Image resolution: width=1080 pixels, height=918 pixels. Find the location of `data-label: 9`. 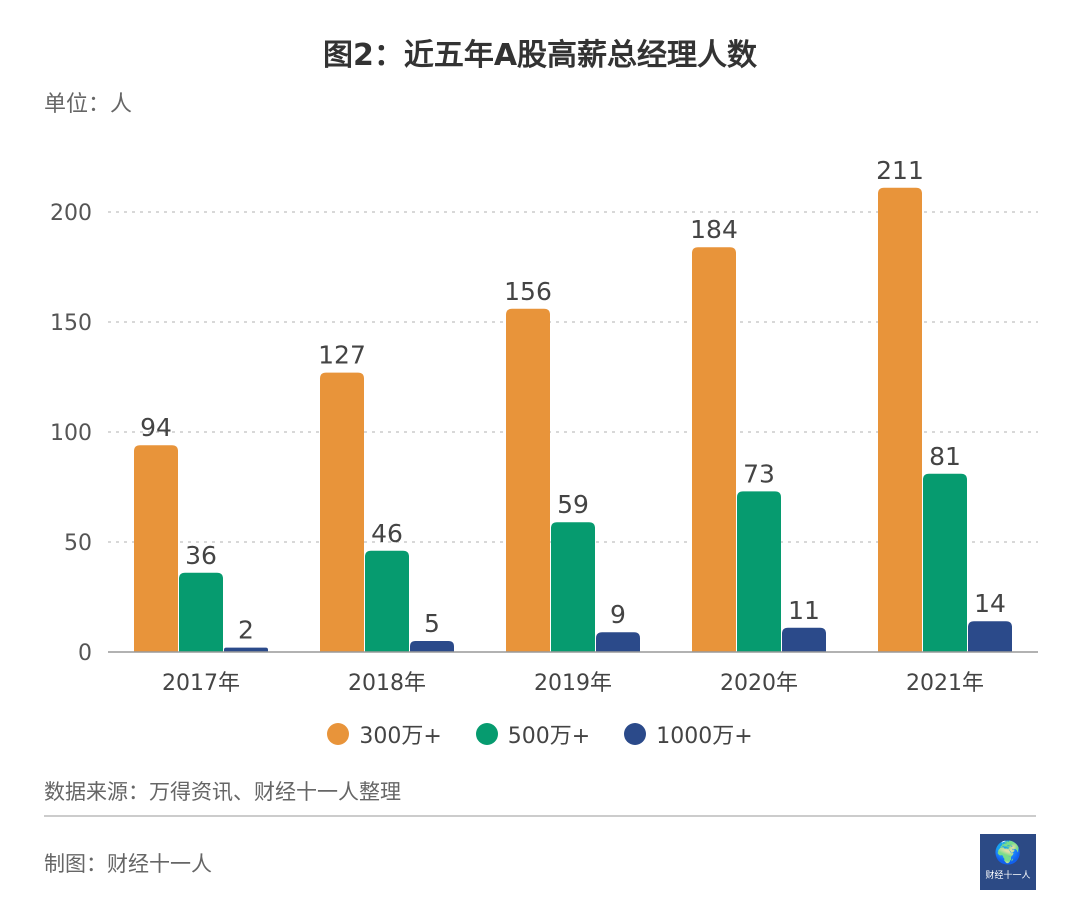

data-label: 9 is located at coordinates (618, 614).